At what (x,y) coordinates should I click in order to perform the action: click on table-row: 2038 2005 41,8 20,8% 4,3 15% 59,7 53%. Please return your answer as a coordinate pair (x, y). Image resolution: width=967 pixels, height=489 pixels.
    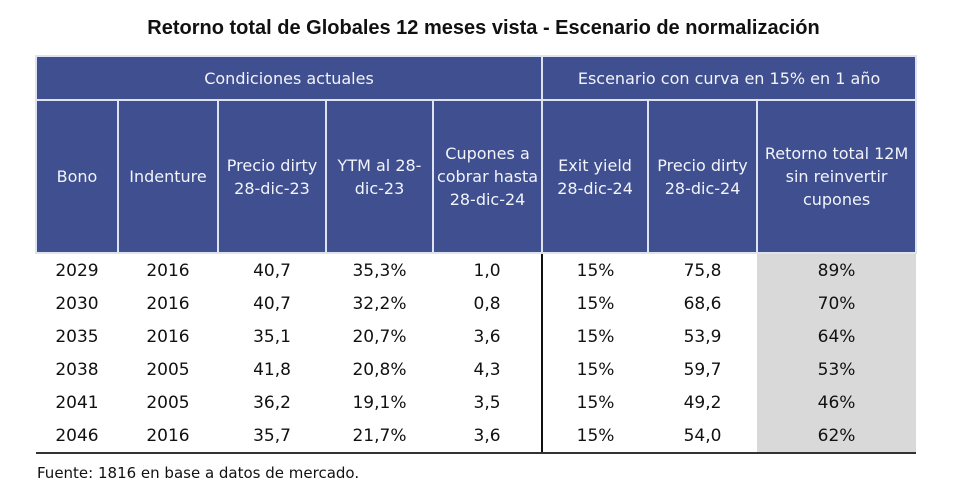
    Looking at the image, I should click on (476, 369).